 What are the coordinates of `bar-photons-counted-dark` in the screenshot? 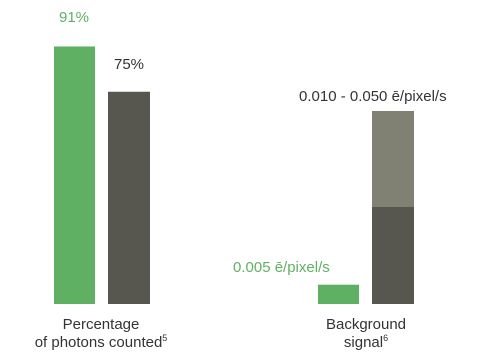 It's located at (129, 197).